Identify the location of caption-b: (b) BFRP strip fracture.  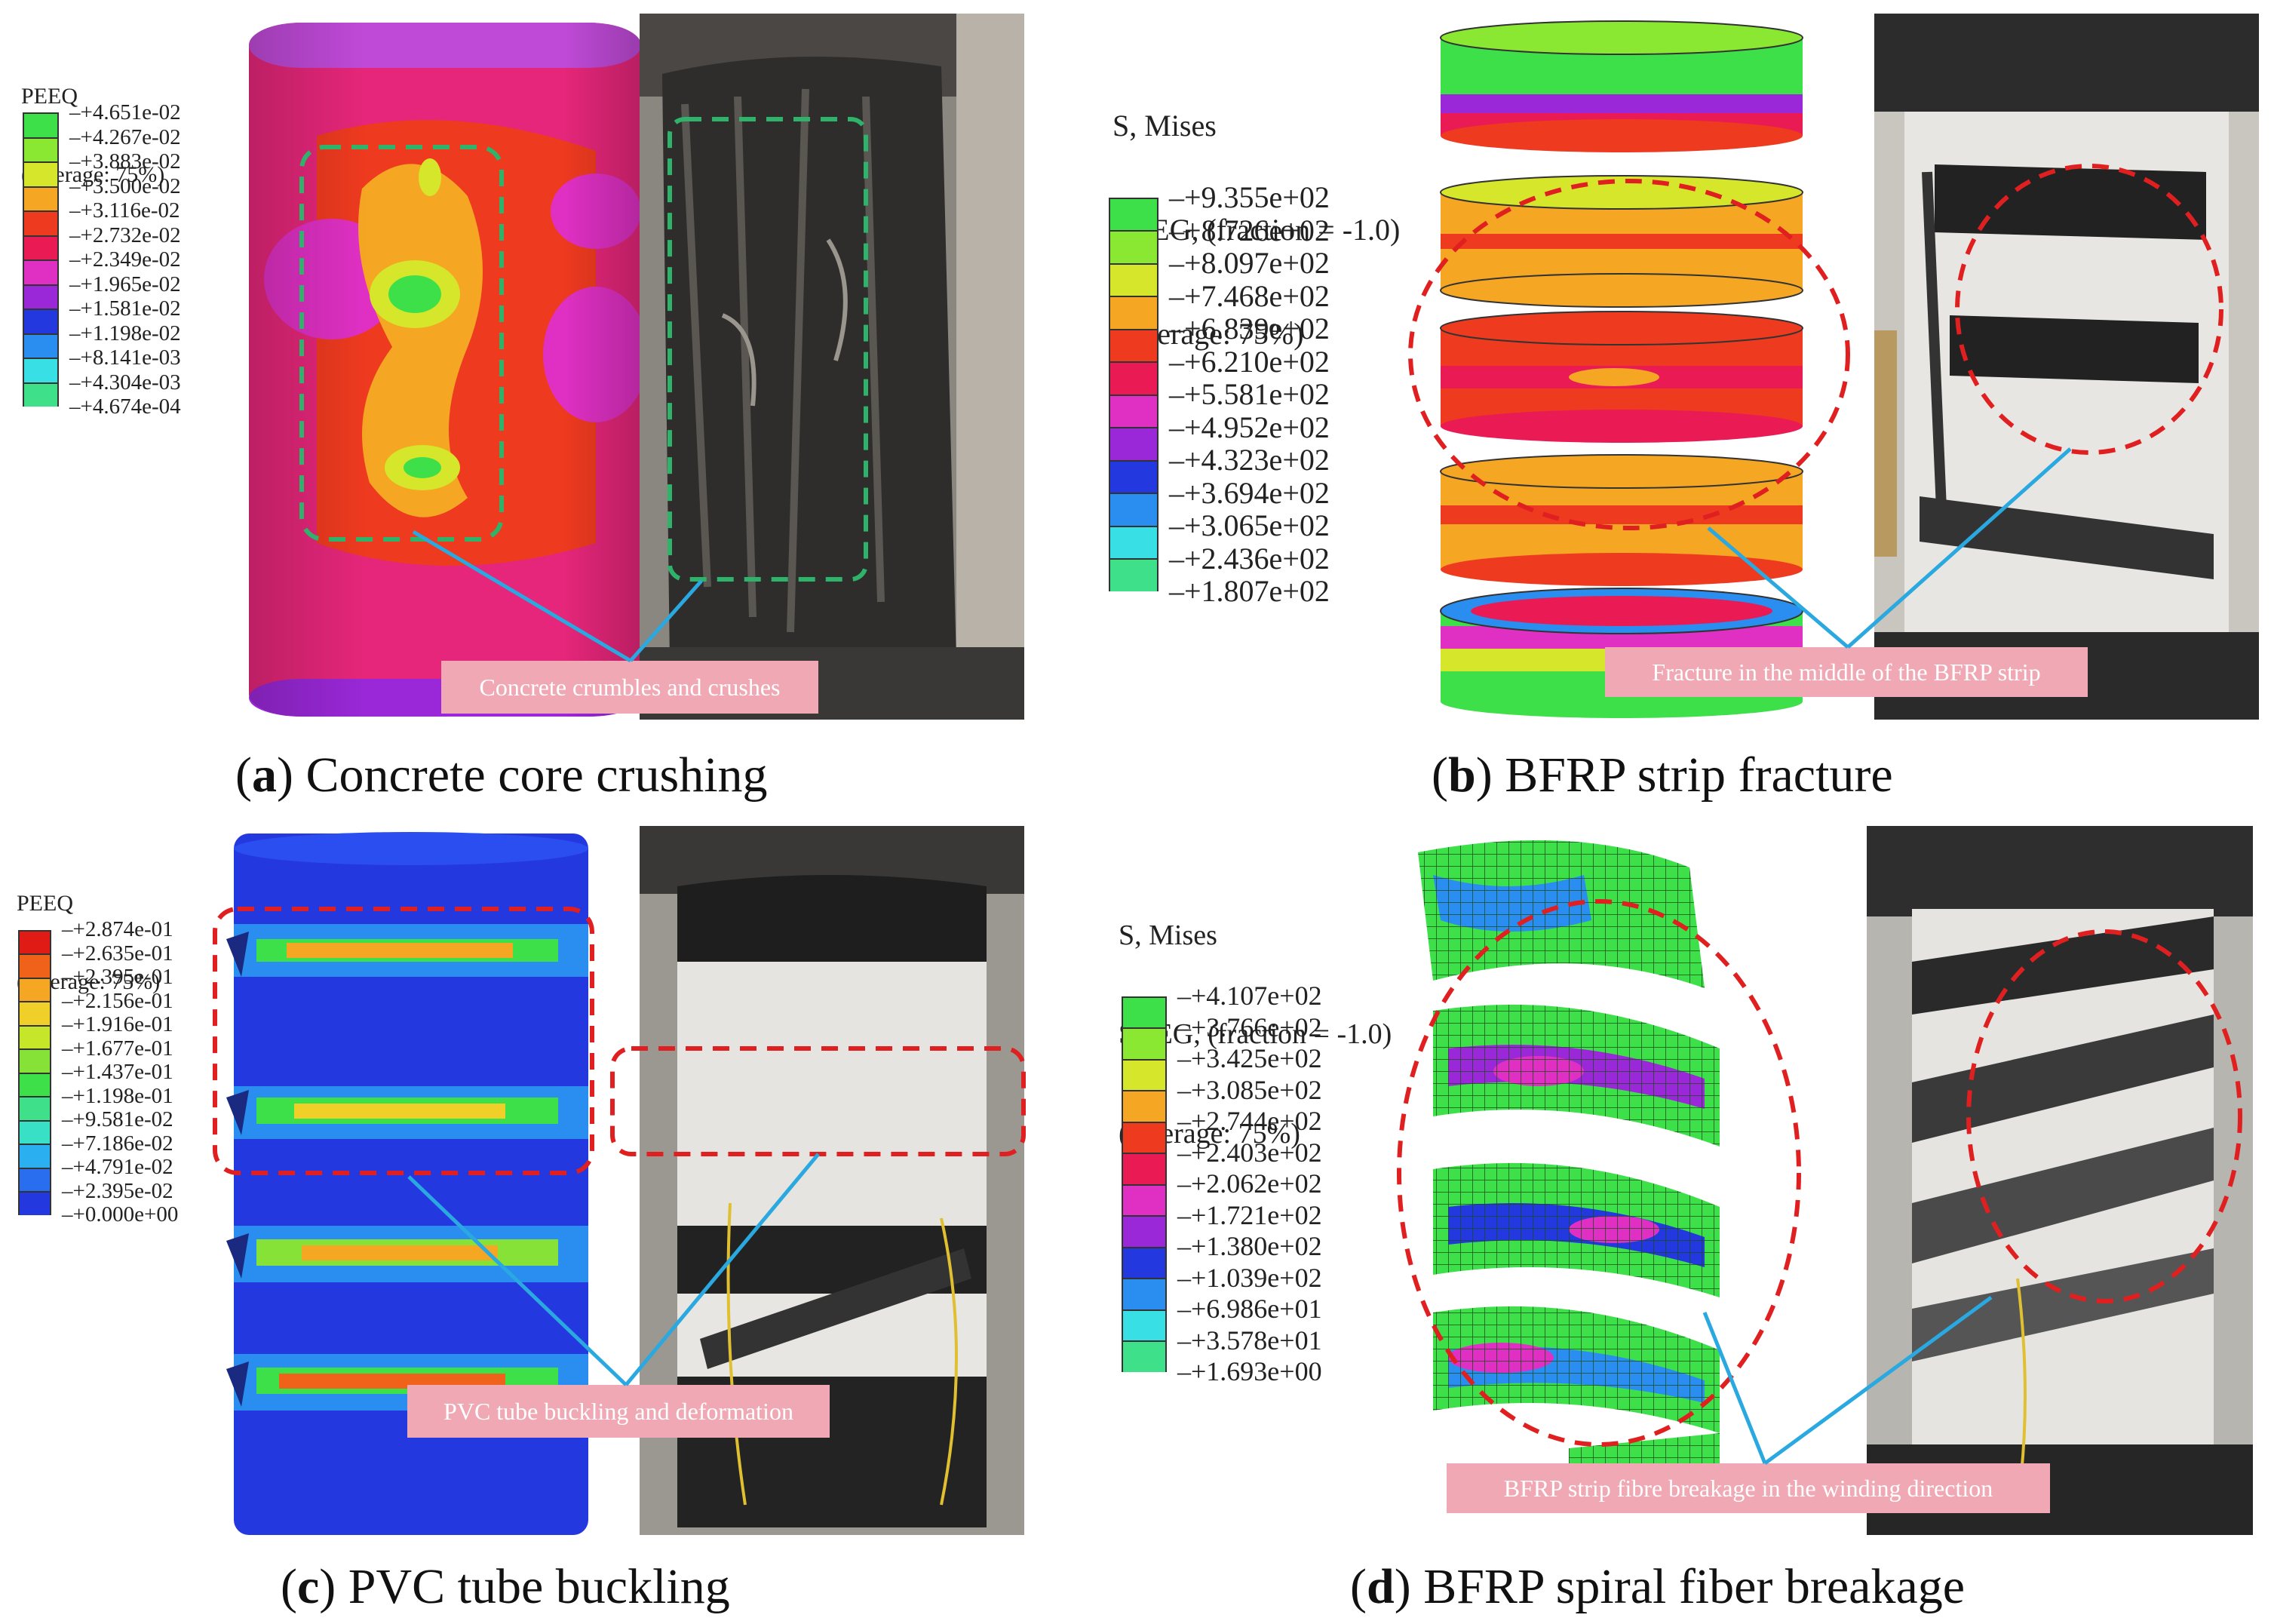
(1662, 776).